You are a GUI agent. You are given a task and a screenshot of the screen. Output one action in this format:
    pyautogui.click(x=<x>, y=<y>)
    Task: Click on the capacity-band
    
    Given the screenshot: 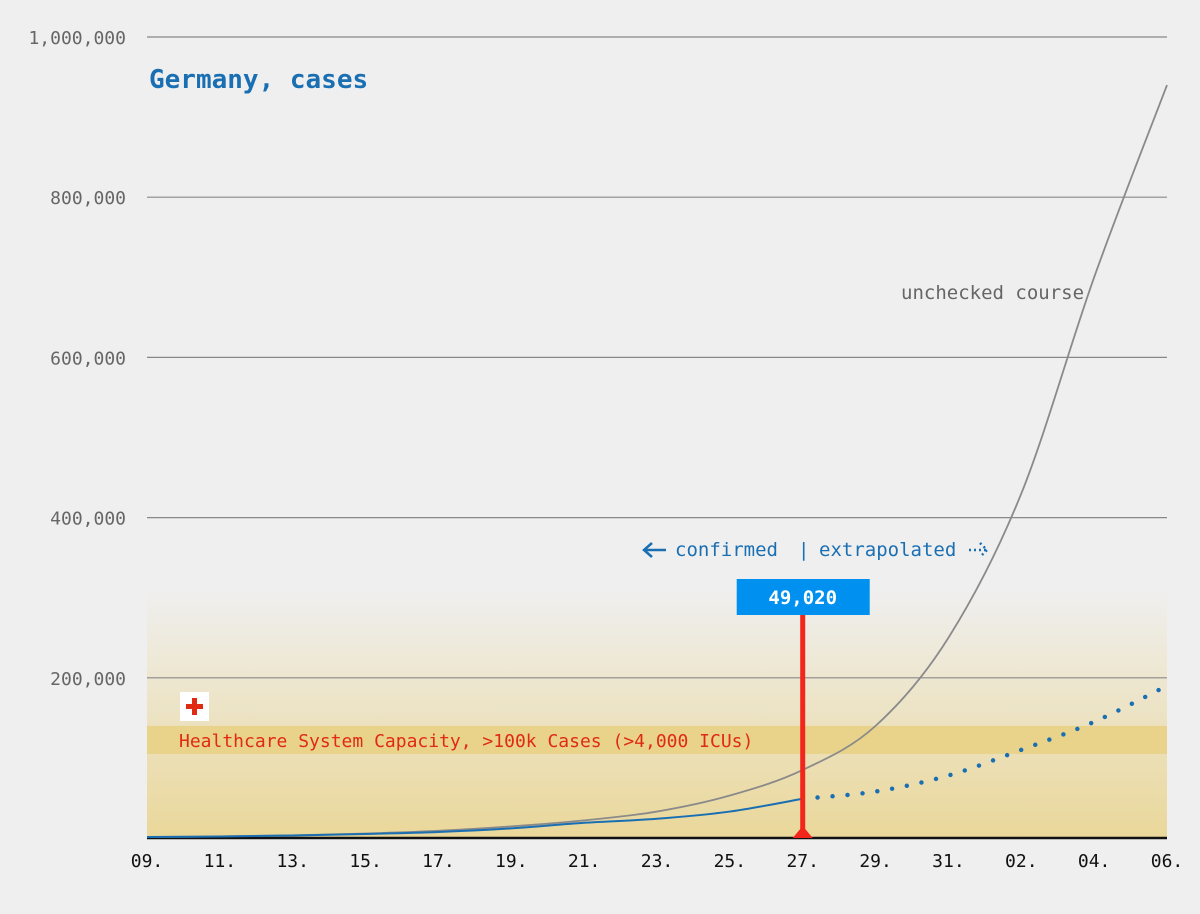 What is the action you would take?
    pyautogui.click(x=657, y=739)
    